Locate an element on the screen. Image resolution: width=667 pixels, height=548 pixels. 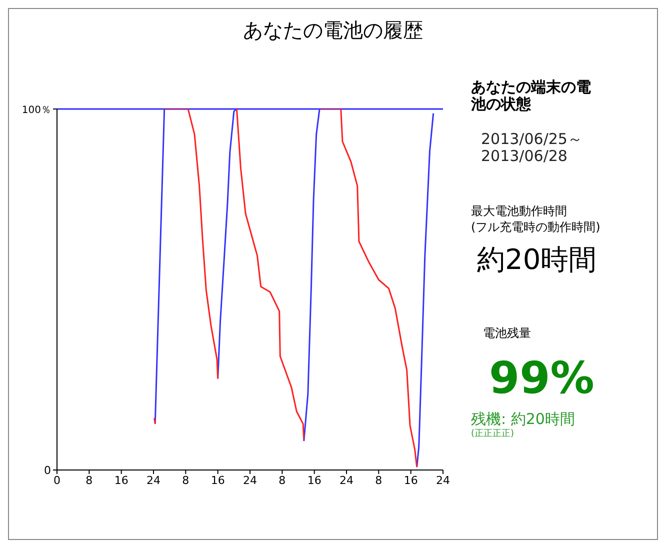
text: 残機: 約20時間 is located at coordinates (523, 419).